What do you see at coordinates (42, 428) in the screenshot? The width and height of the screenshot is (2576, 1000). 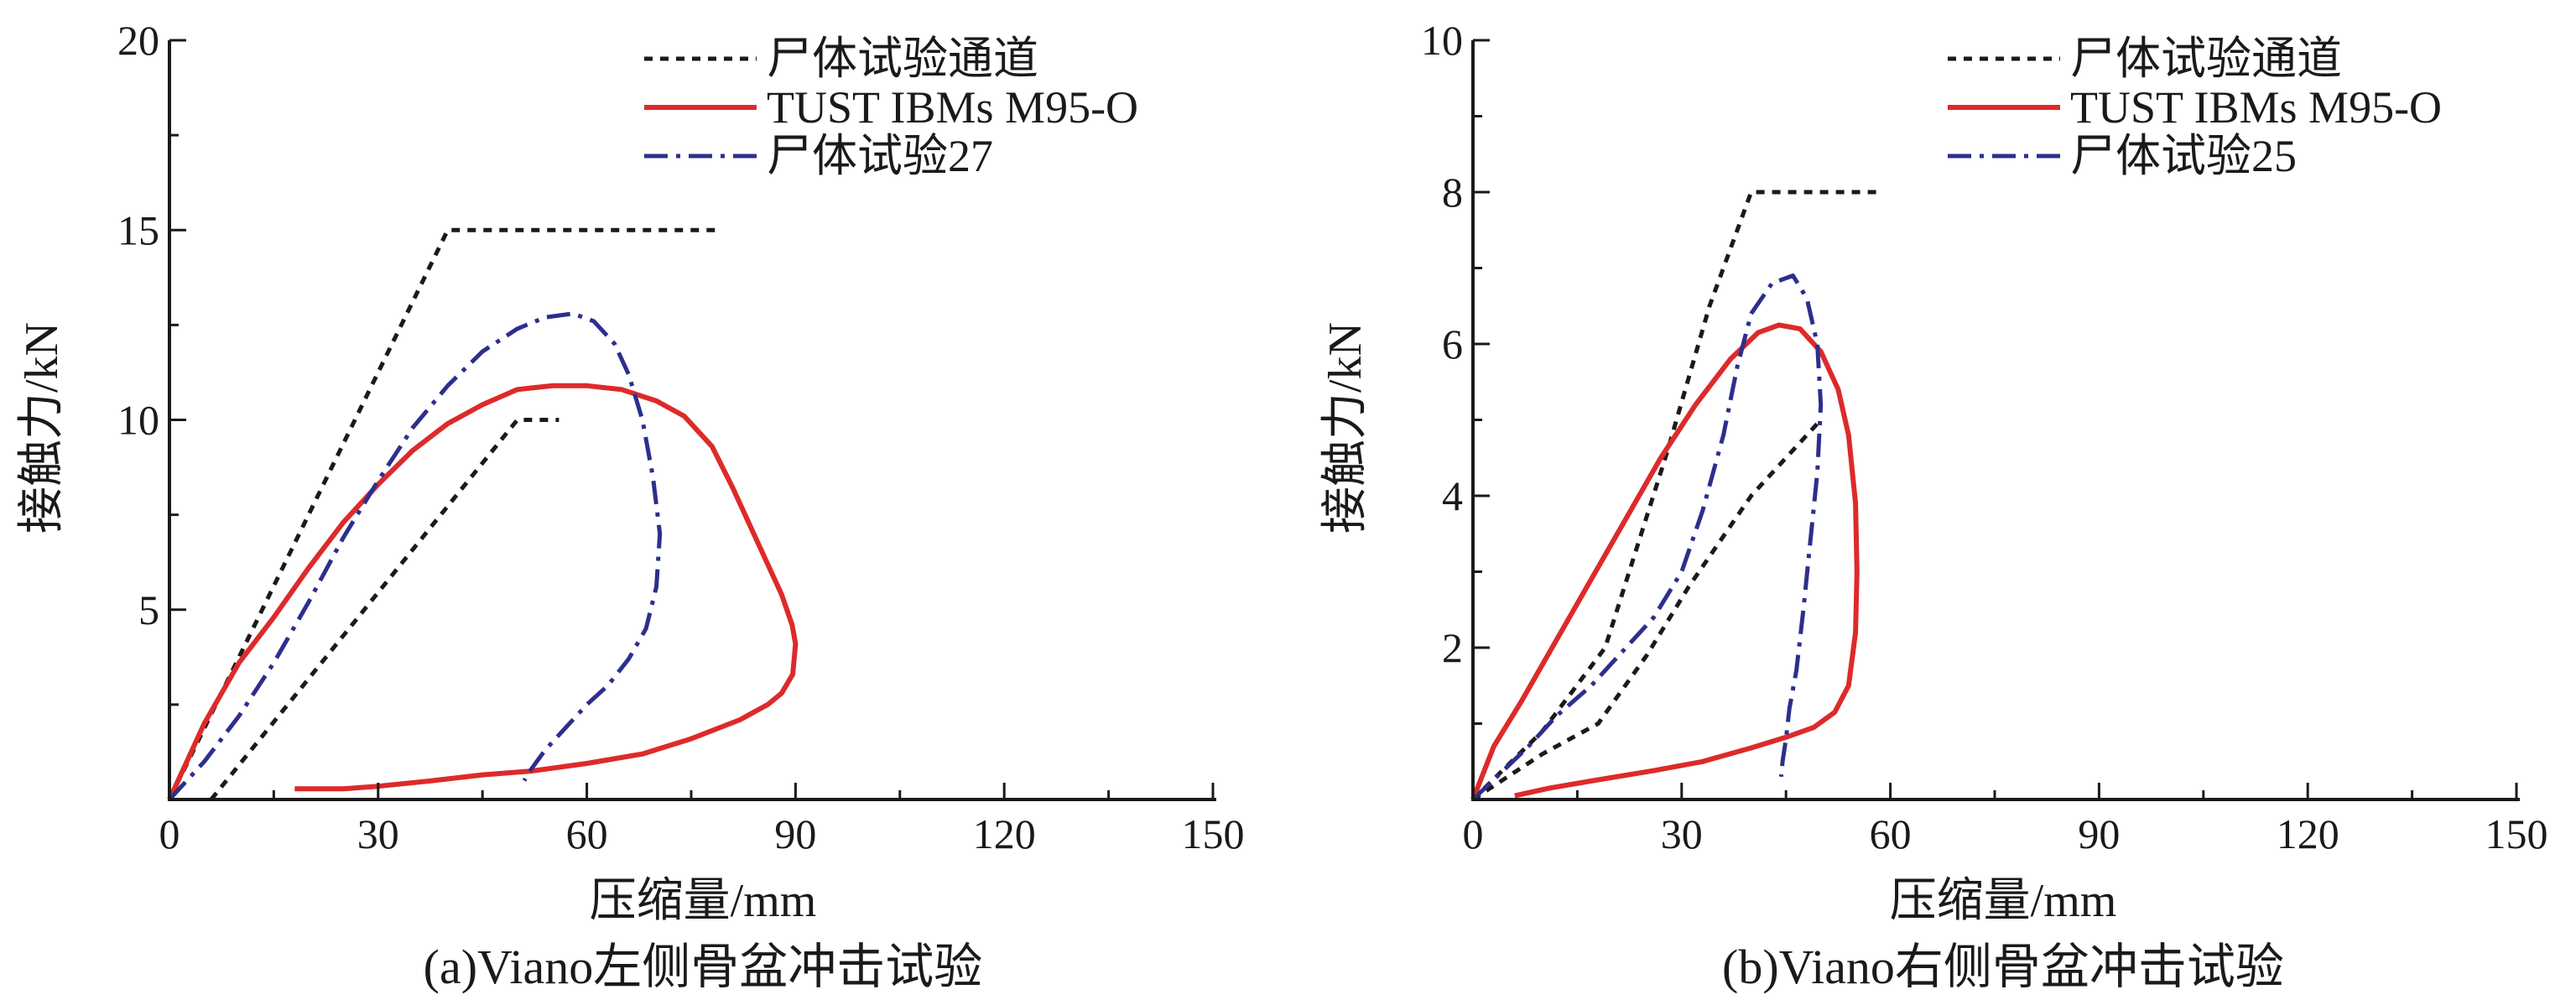 I see `y-axis-title-left: 接触力/kN` at bounding box center [42, 428].